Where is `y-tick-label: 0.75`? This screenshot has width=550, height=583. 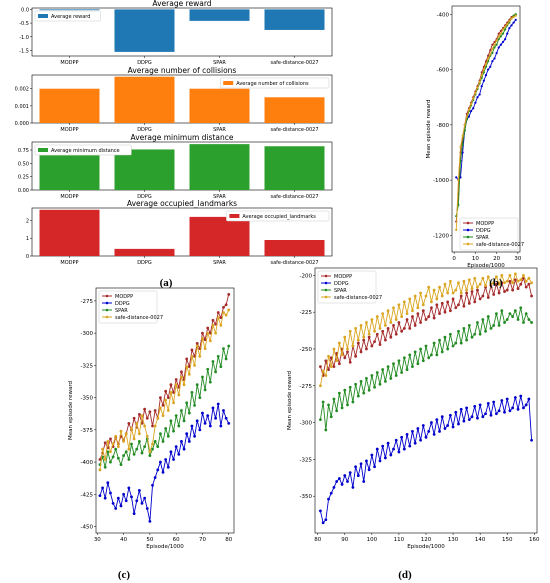 y-tick-label: 0.75 is located at coordinates (23, 151).